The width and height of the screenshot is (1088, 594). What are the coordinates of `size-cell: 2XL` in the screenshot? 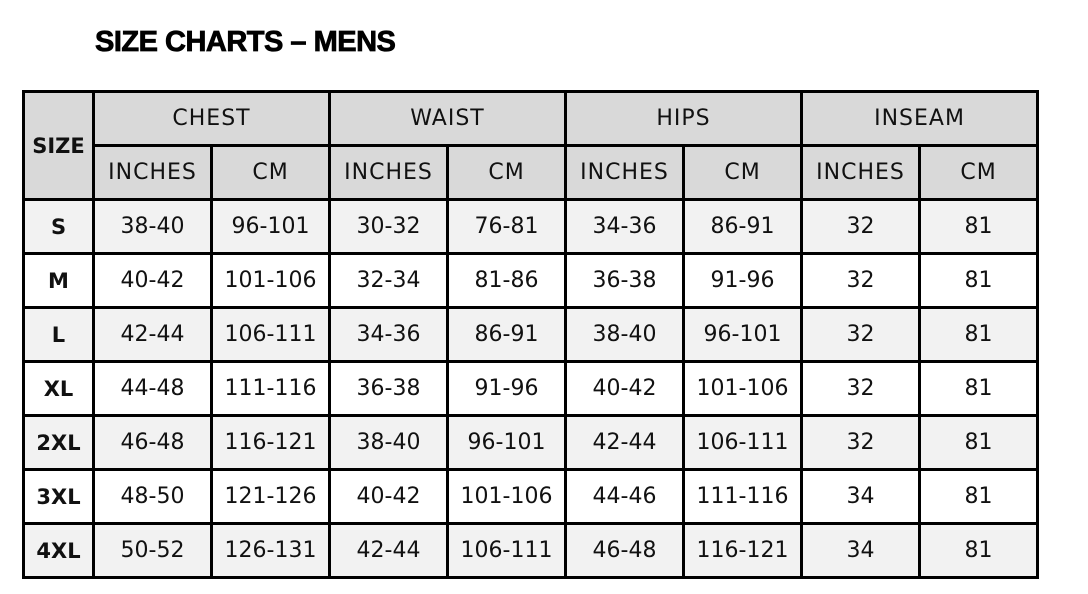 It's located at (58, 442).